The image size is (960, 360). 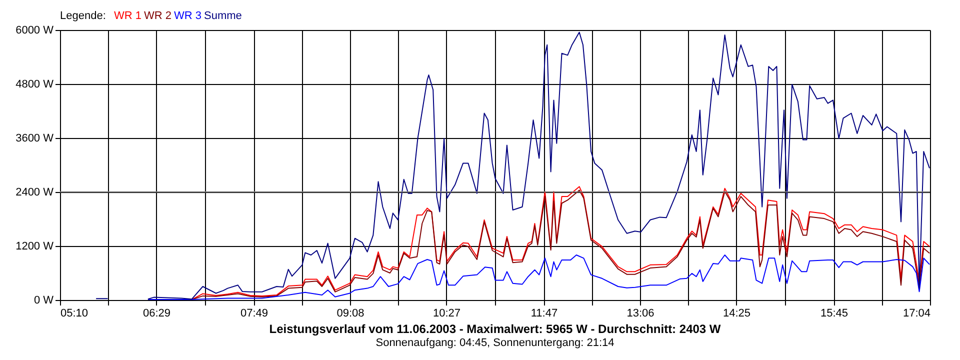 I want to click on line-series, so click(x=538, y=277).